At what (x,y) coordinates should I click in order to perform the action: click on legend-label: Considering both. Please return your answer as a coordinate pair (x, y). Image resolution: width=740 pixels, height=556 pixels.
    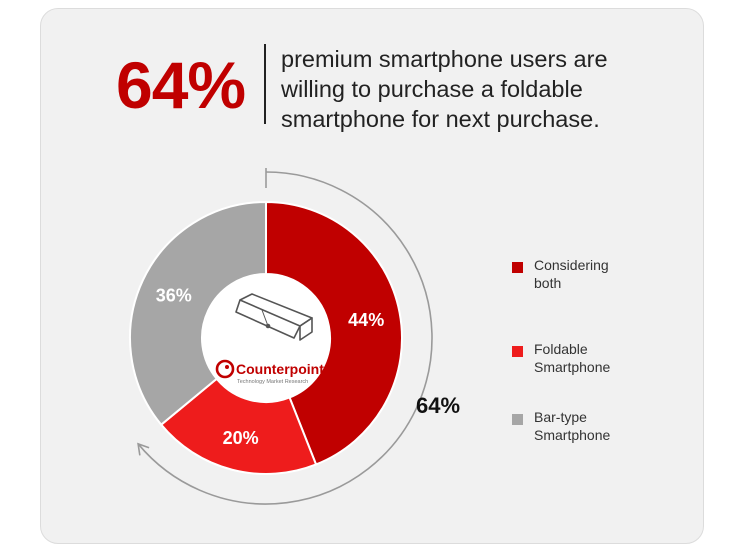
    Looking at the image, I should click on (604, 274).